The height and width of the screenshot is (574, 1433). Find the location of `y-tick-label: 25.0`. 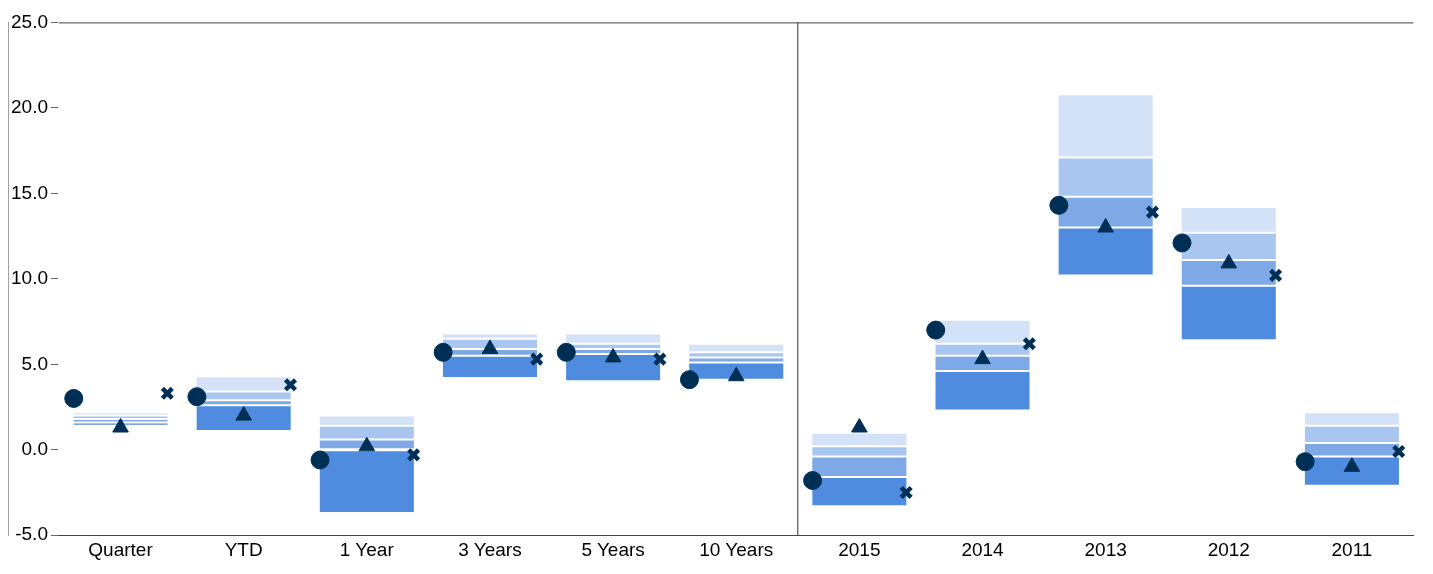

y-tick-label: 25.0 is located at coordinates (29, 21).